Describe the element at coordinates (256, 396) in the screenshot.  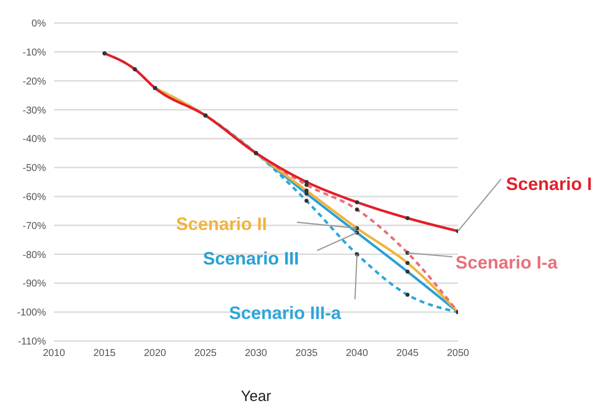
I see `x-axis-title: Year` at that location.